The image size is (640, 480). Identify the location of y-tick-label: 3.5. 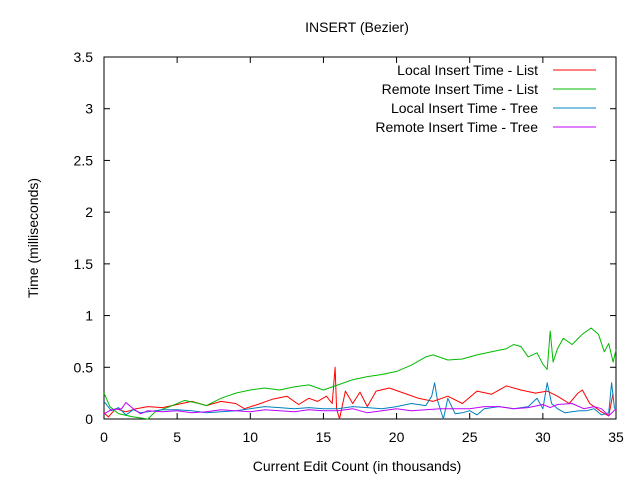
(84, 57).